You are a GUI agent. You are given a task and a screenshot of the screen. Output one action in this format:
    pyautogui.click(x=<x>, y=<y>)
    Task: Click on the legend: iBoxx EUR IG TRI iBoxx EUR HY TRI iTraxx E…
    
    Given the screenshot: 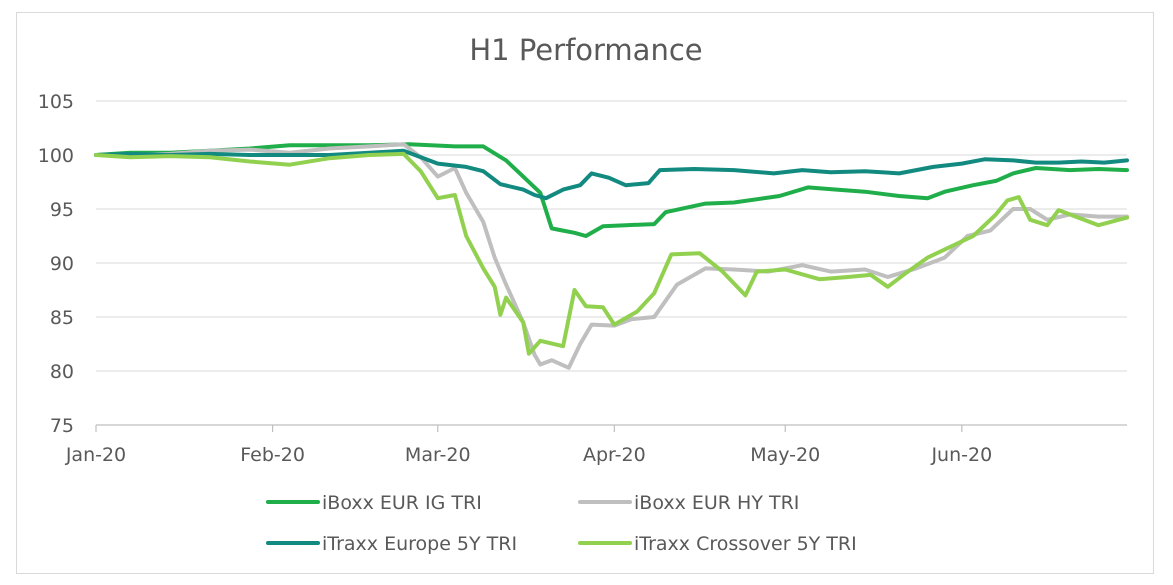 What is the action you would take?
    pyautogui.click(x=561, y=523)
    